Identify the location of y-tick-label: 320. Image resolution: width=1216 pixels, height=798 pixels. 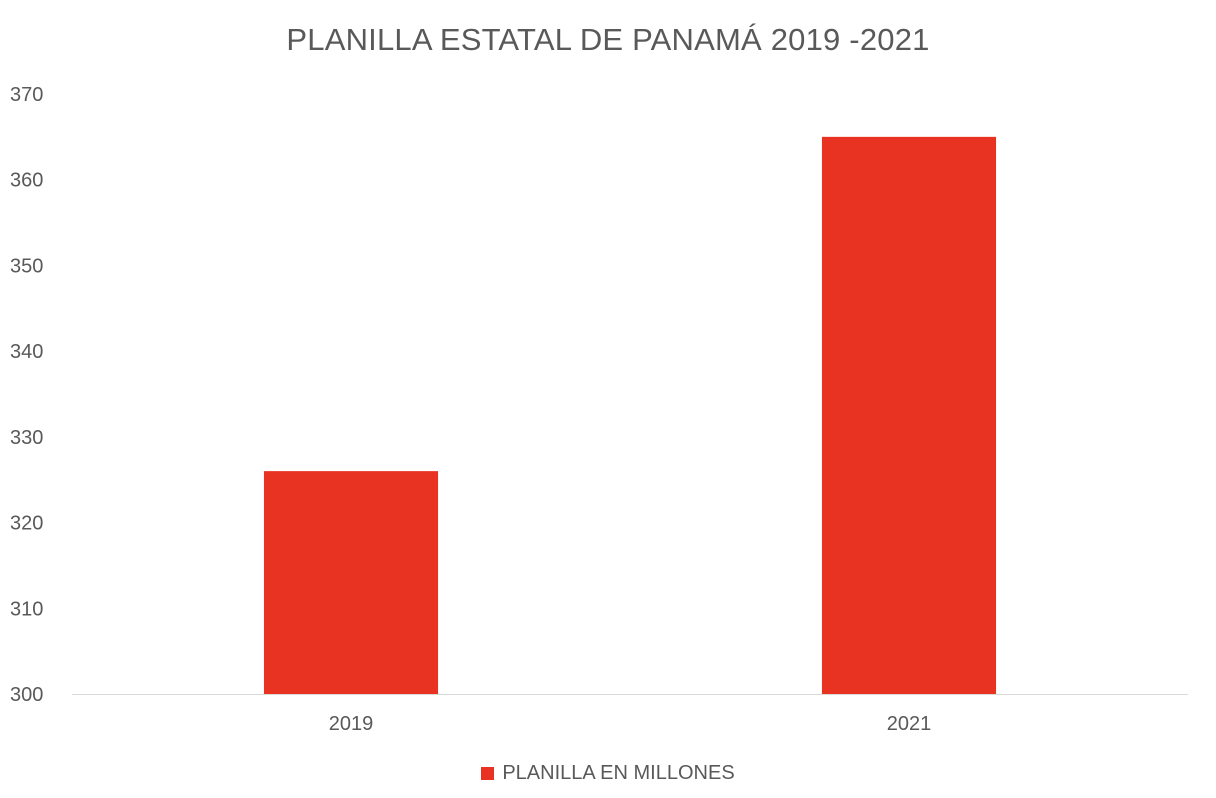
(26, 524).